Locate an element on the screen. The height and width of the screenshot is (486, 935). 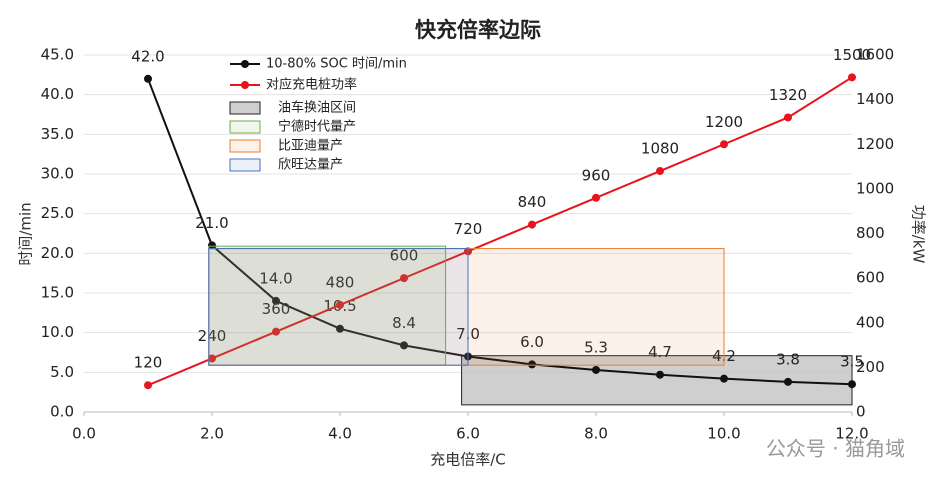
y2-tick-label: 600 is located at coordinates (870, 278).